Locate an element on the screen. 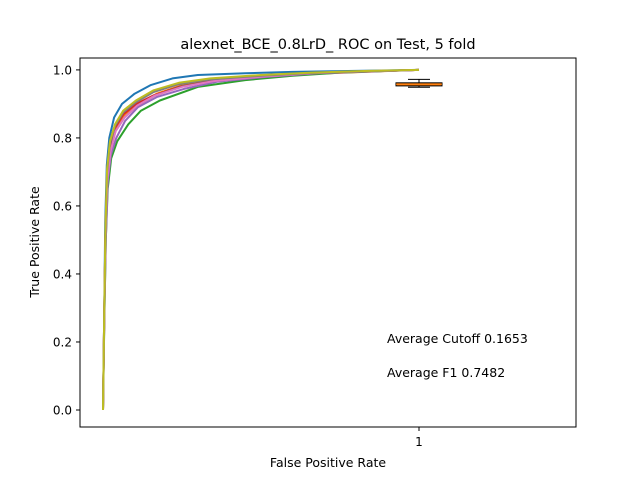 This screenshot has width=640, height=480. y-axis-label: True Positive Rate is located at coordinates (34, 242).